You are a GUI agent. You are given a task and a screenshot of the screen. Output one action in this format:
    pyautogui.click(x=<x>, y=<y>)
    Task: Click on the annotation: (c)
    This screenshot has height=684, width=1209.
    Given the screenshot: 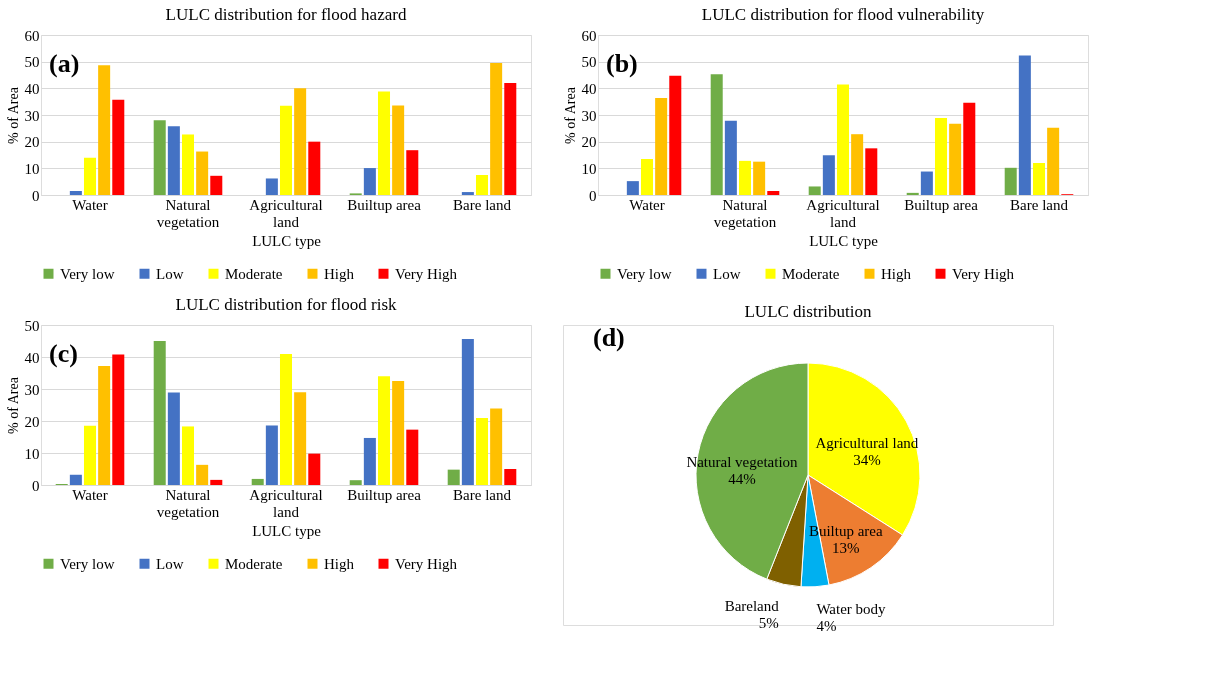 What is the action you would take?
    pyautogui.click(x=63, y=353)
    